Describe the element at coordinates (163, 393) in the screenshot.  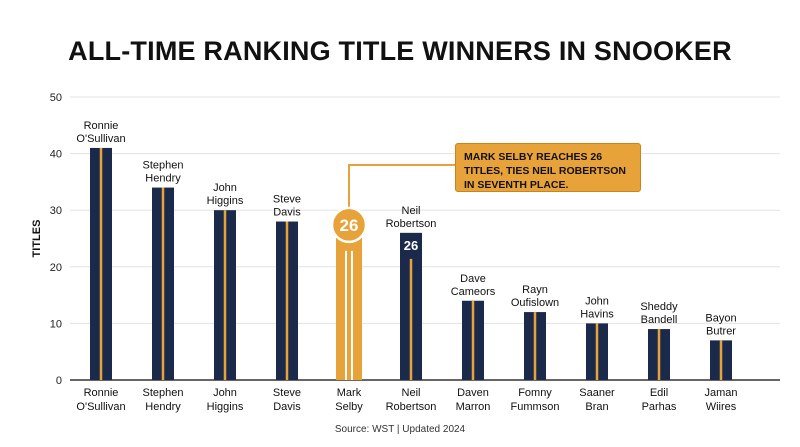
I see `x-tick-label: Stephen` at that location.